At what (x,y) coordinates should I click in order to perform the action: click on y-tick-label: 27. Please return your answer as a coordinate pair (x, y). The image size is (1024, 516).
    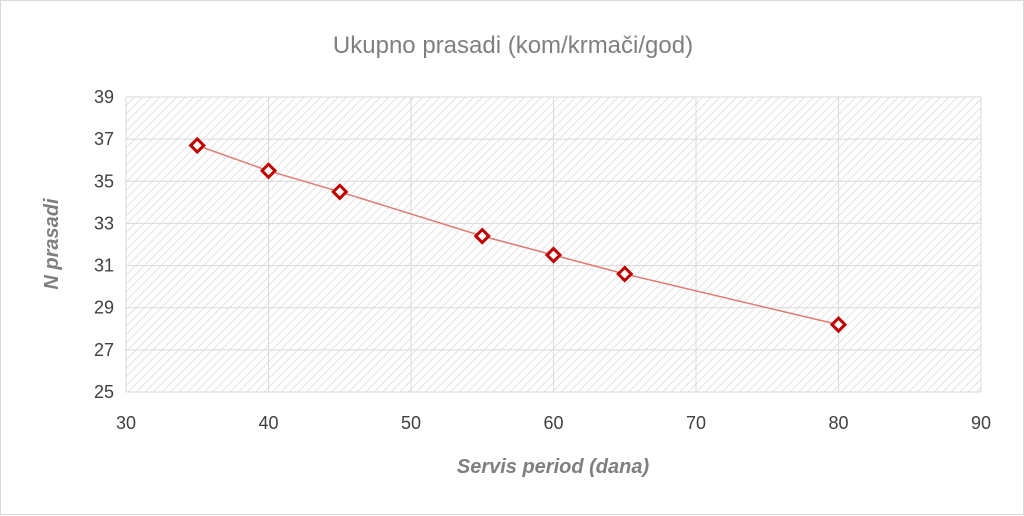
    Looking at the image, I should click on (104, 350).